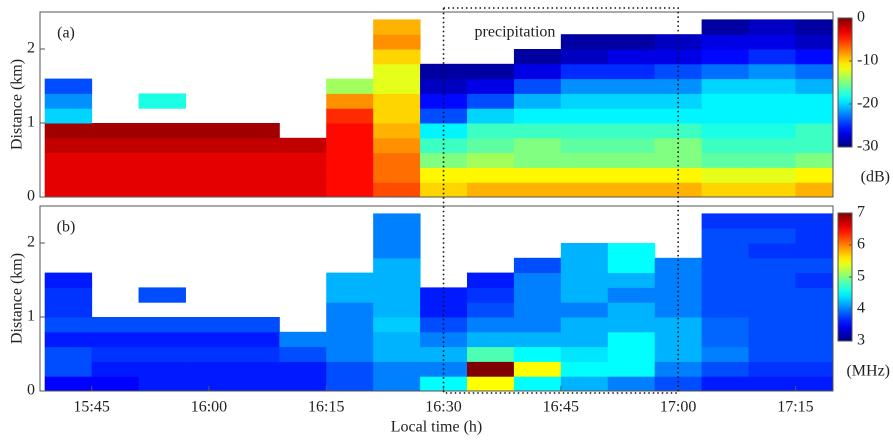  I want to click on x-tick-label: 16:15, so click(326, 407).